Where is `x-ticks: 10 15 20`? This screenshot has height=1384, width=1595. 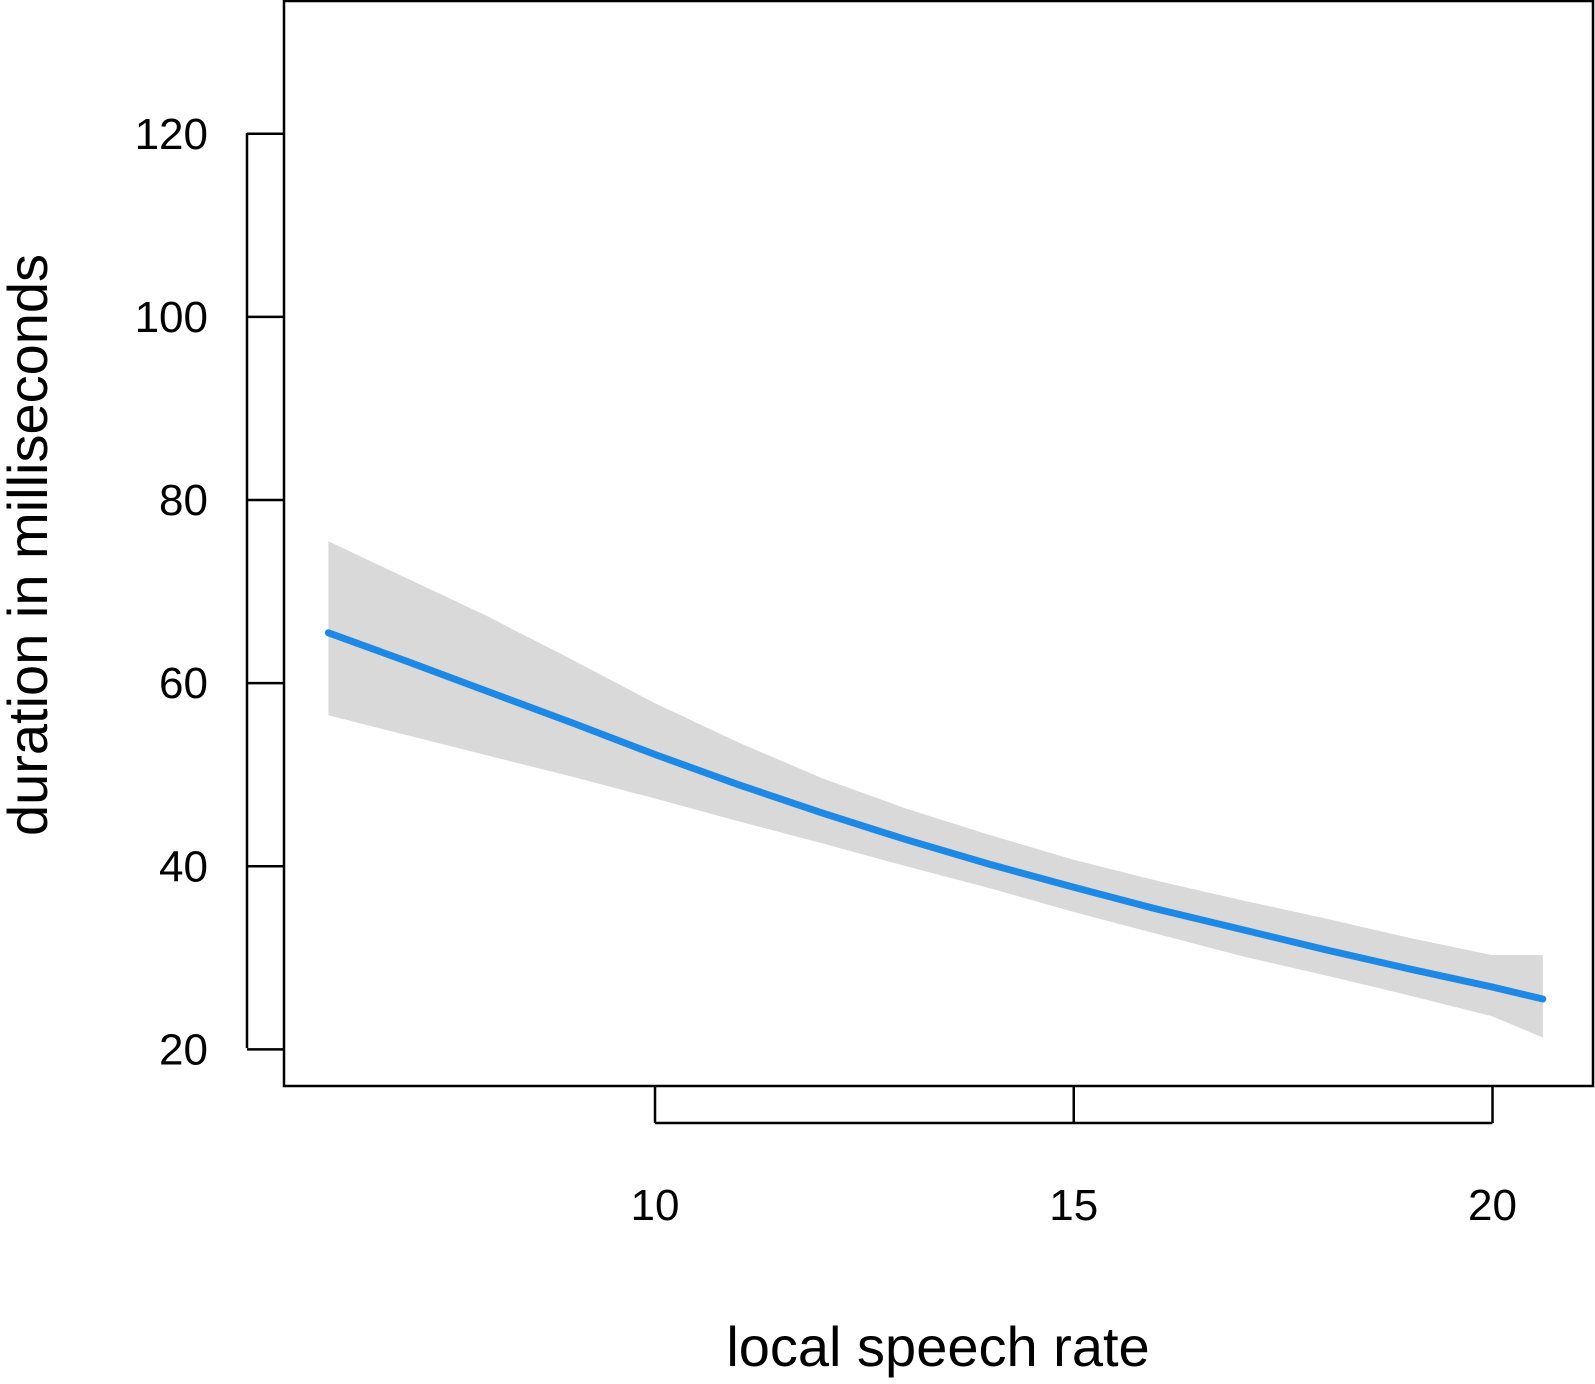 x-ticks: 10 15 20 is located at coordinates (1074, 1158).